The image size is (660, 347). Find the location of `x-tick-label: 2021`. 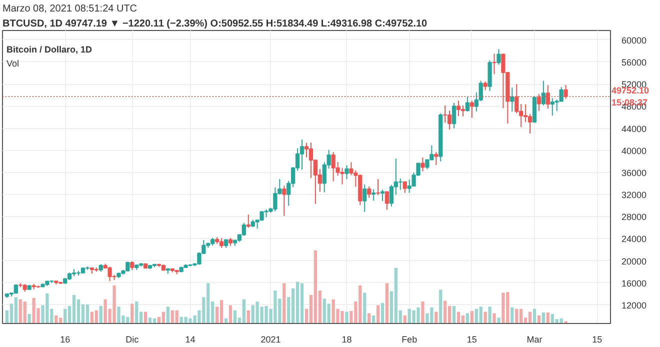

x-tick-label: 2021 is located at coordinates (270, 339).